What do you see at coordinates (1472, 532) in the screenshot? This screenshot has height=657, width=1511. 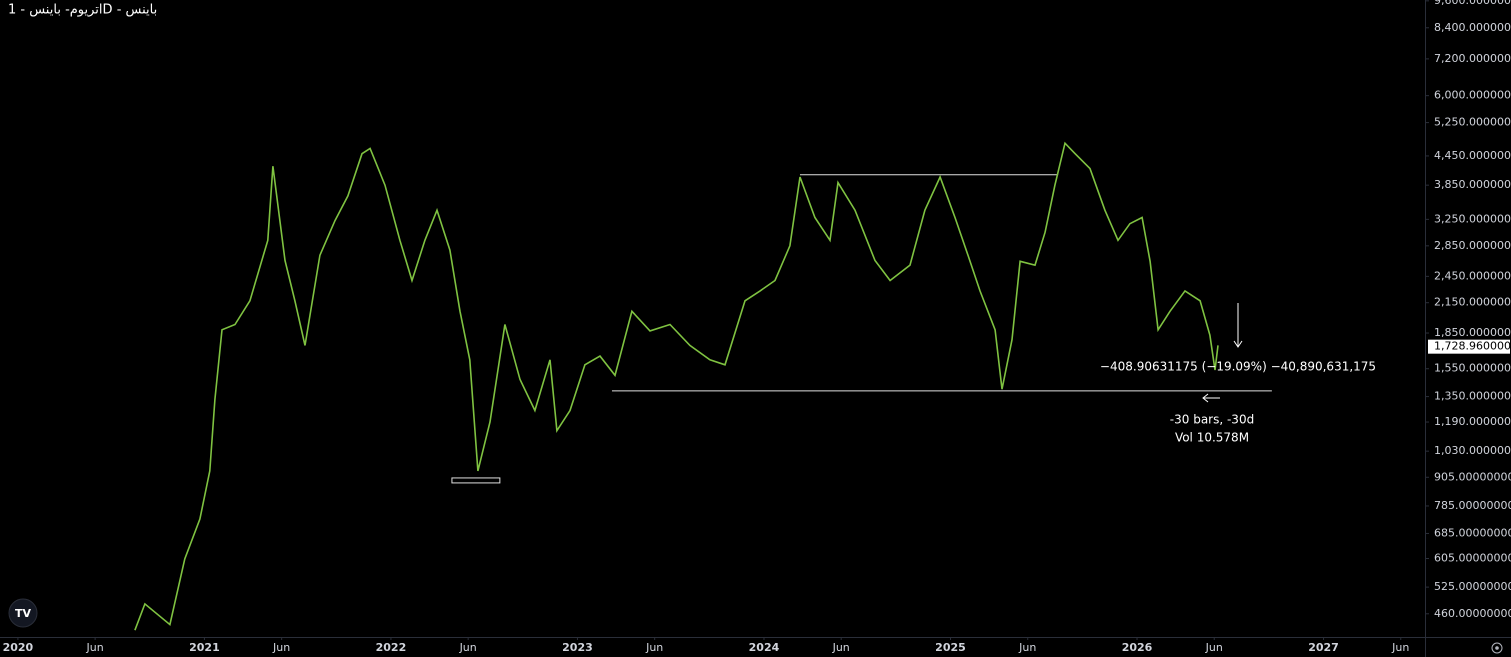 I see `y-tick-label: 685.00000000` at bounding box center [1472, 532].